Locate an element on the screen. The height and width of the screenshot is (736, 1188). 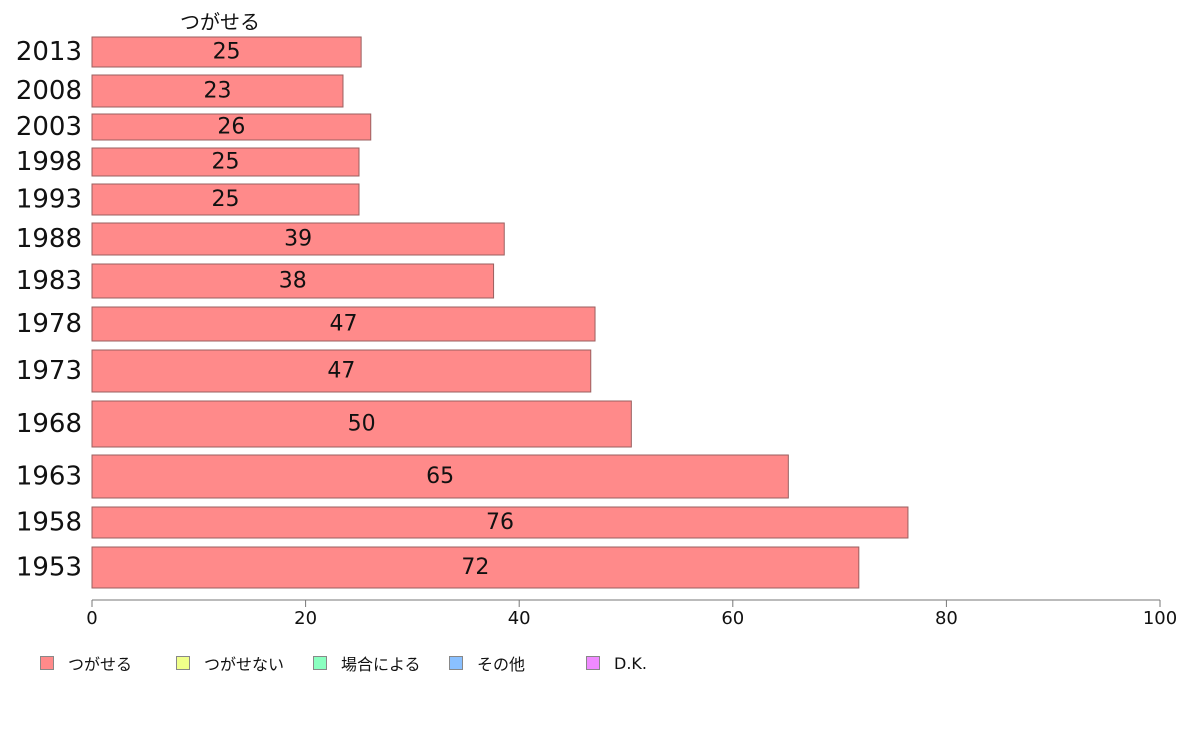
x-tick-label-60: 60 is located at coordinates (732, 618).